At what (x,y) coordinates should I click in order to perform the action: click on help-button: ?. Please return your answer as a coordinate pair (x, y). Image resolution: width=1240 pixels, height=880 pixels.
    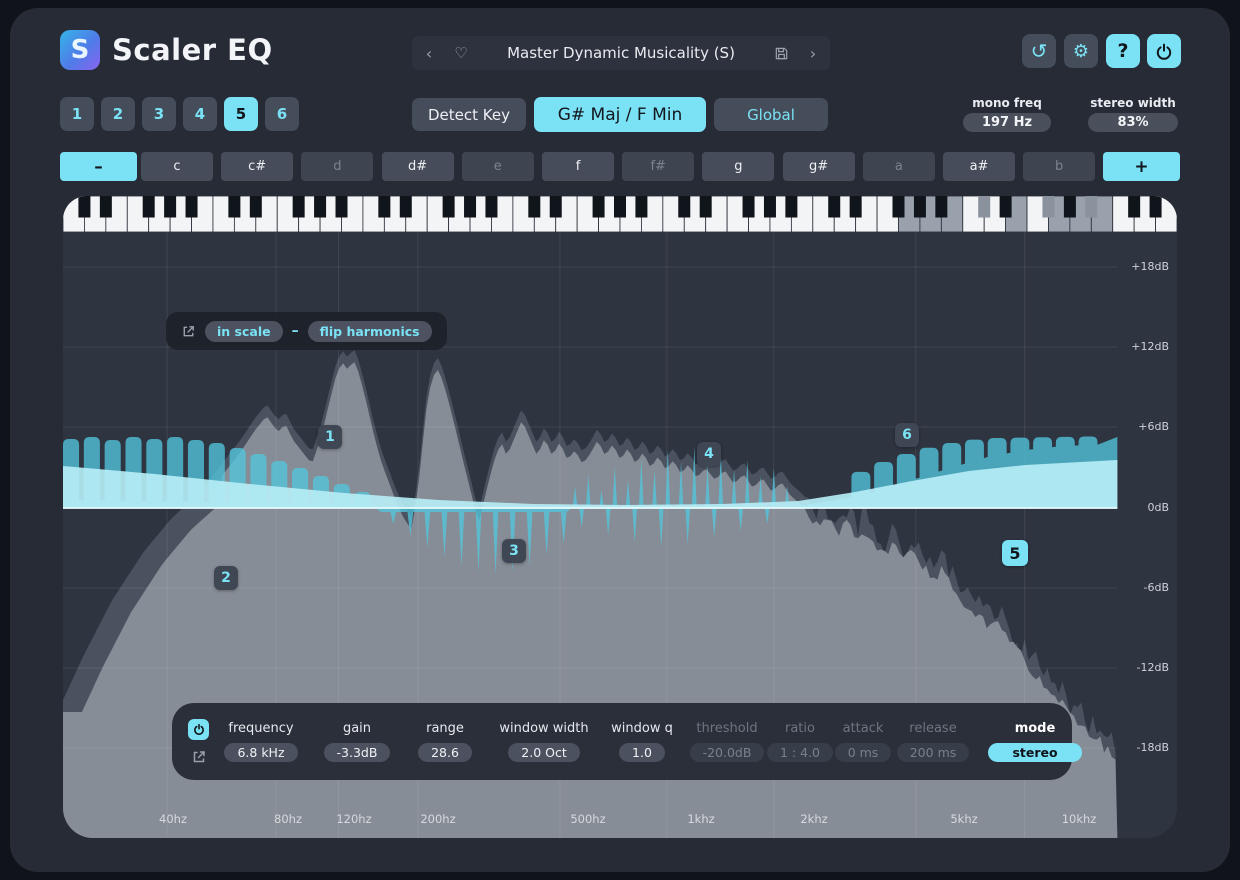
    Looking at the image, I should click on (1123, 51).